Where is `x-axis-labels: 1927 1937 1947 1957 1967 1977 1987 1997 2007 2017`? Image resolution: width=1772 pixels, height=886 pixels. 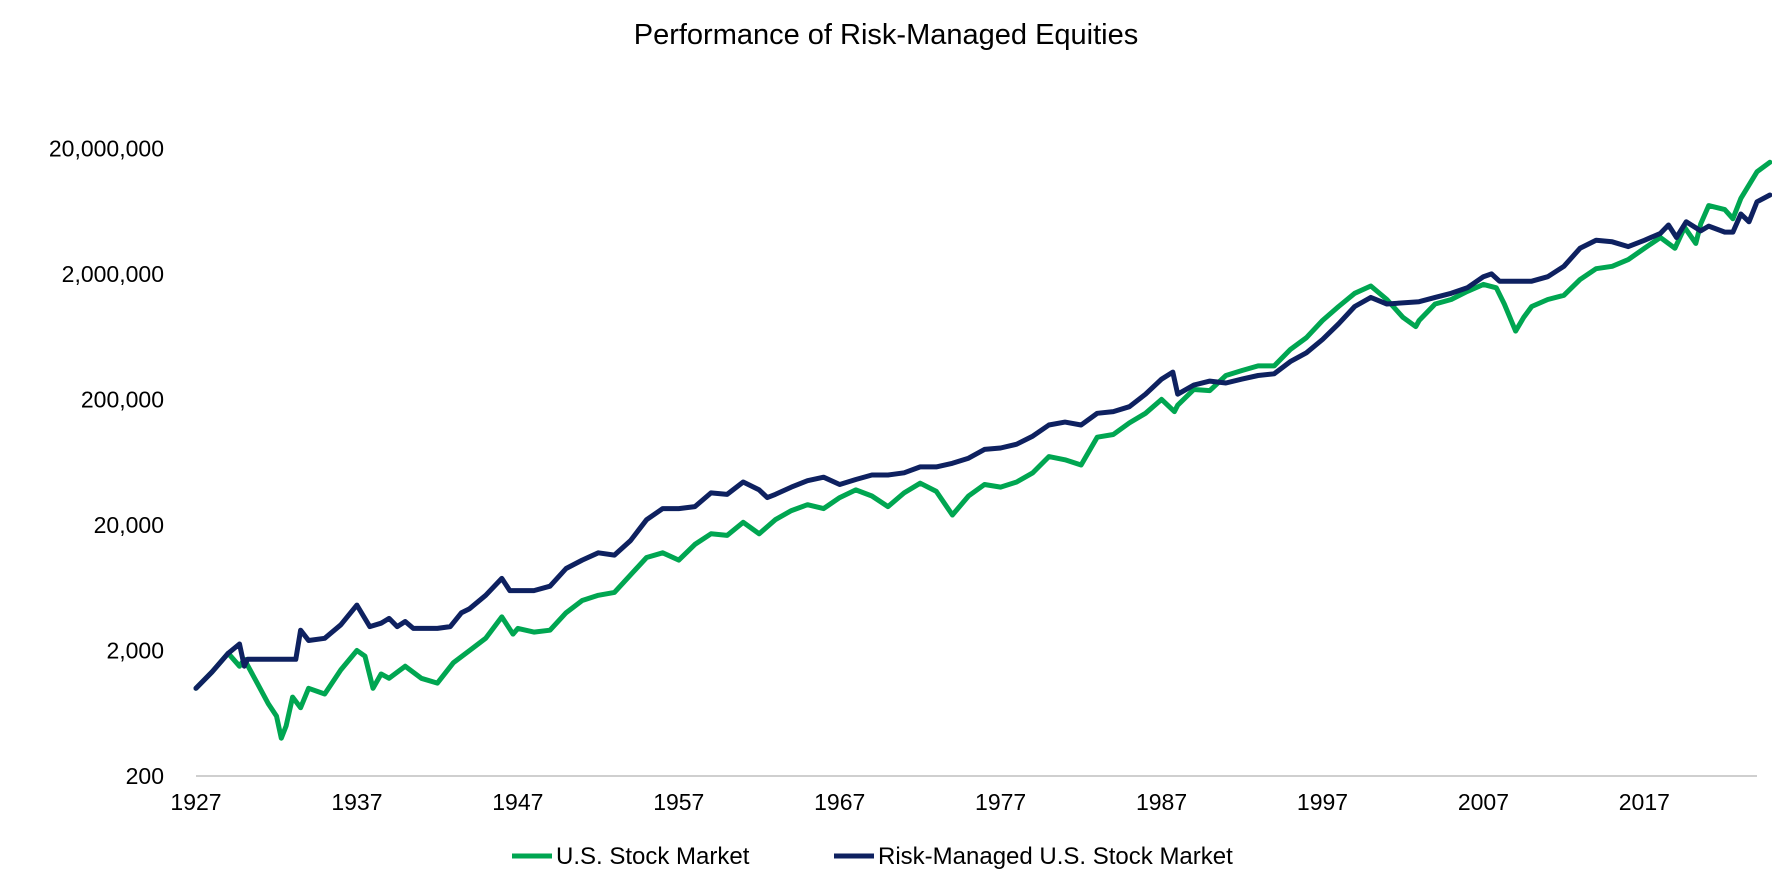 x-axis-labels: 1927 1937 1947 1957 1967 1977 1987 1997 2007 2017 is located at coordinates (920, 802).